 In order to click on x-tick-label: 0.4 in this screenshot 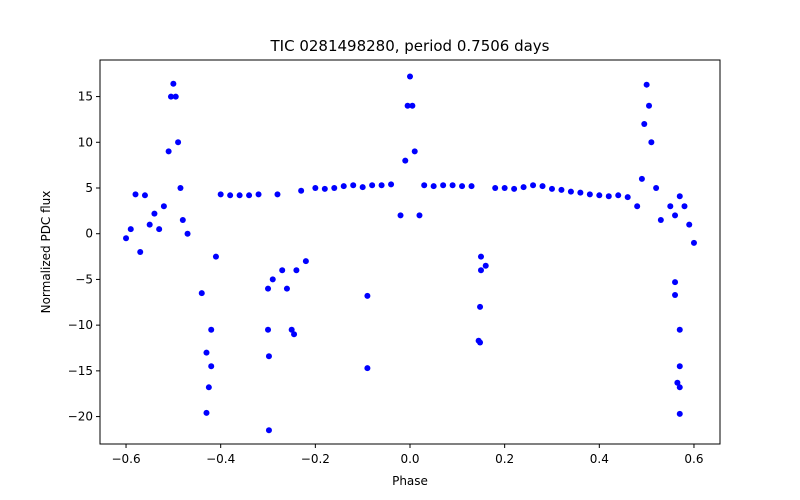, I will do `click(599, 459)`.